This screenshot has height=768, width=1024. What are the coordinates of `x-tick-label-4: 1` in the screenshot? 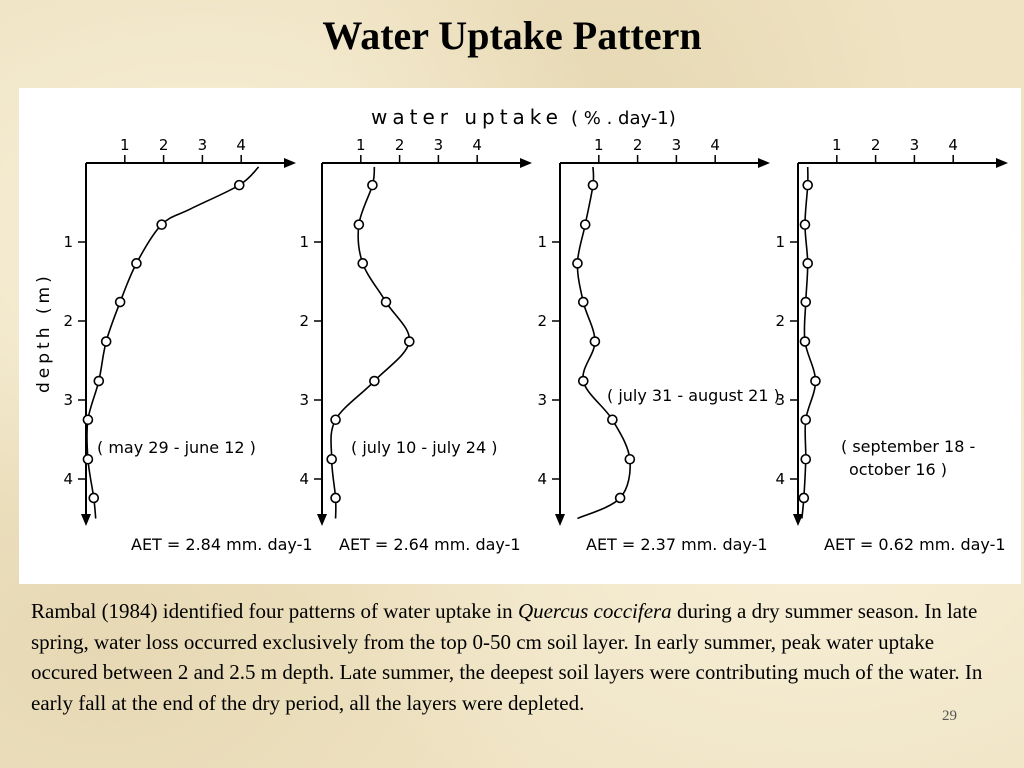 It's located at (837, 145).